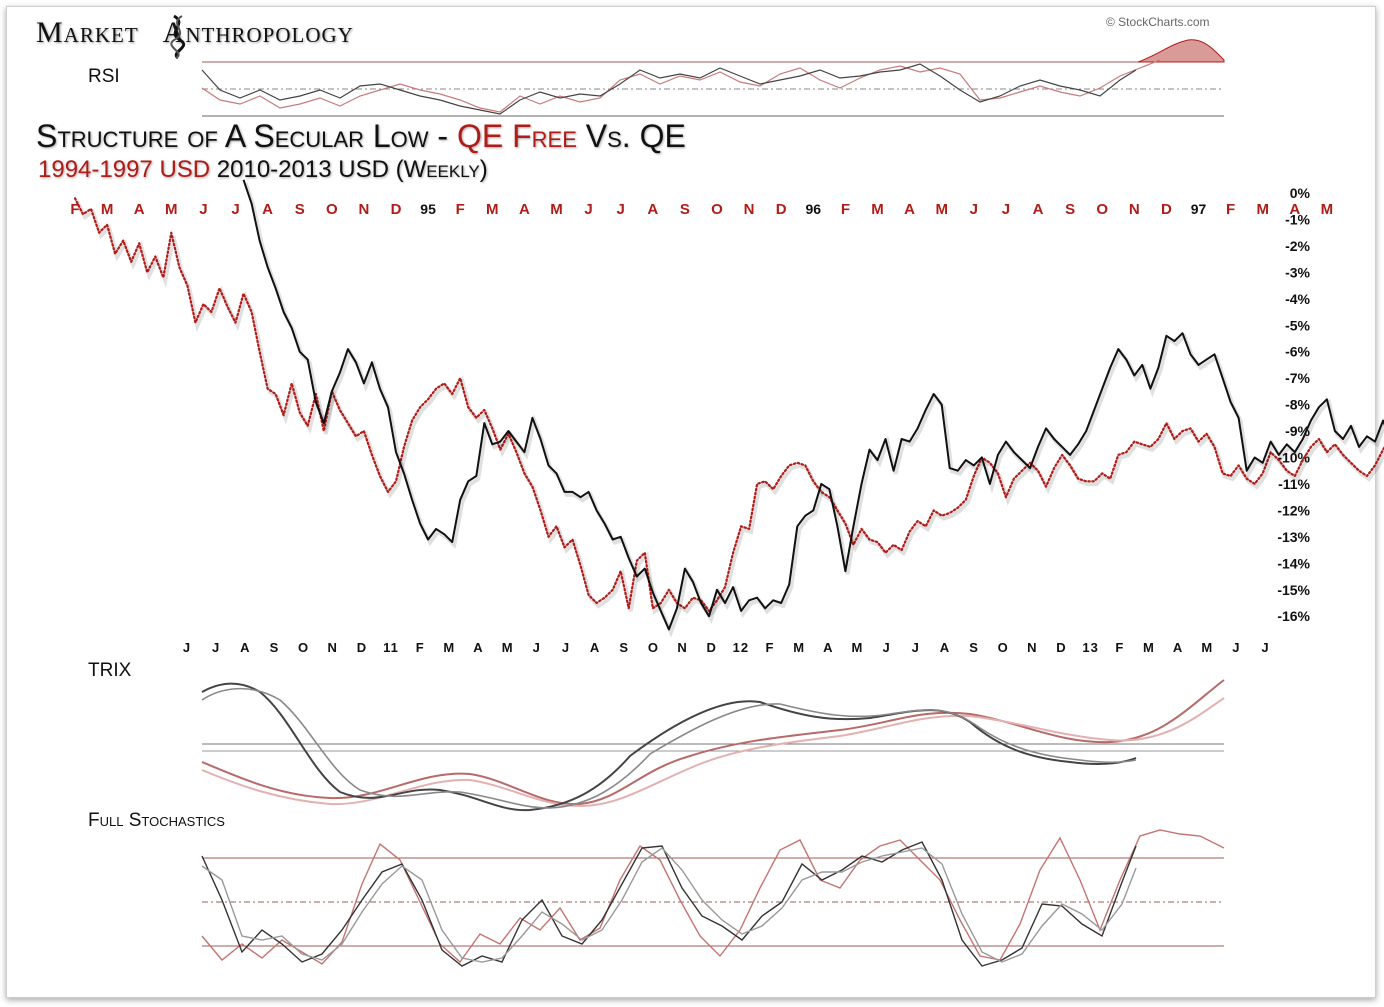 The height and width of the screenshot is (1007, 1384). What do you see at coordinates (1199, 209) in the screenshot?
I see `x-tick-top: 97` at bounding box center [1199, 209].